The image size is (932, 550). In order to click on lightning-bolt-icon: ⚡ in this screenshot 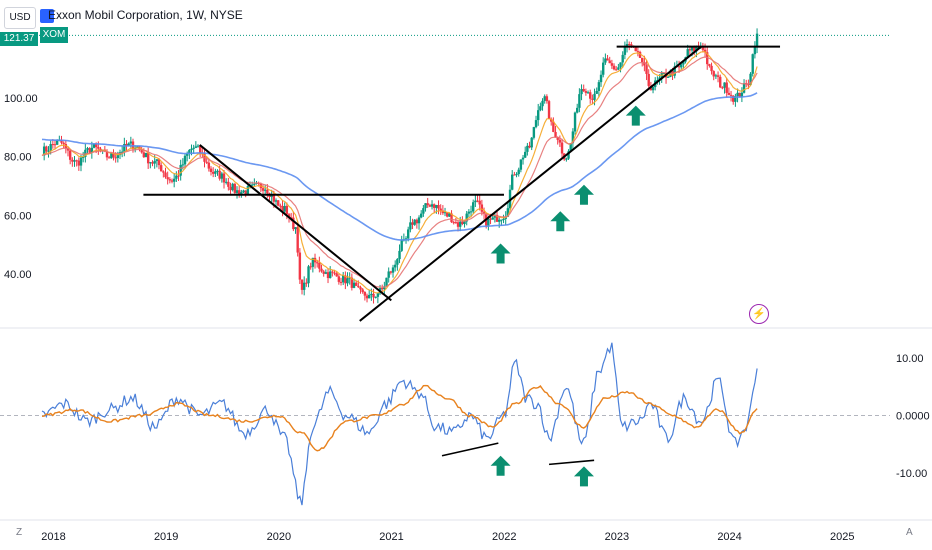, I will do `click(759, 314)`.